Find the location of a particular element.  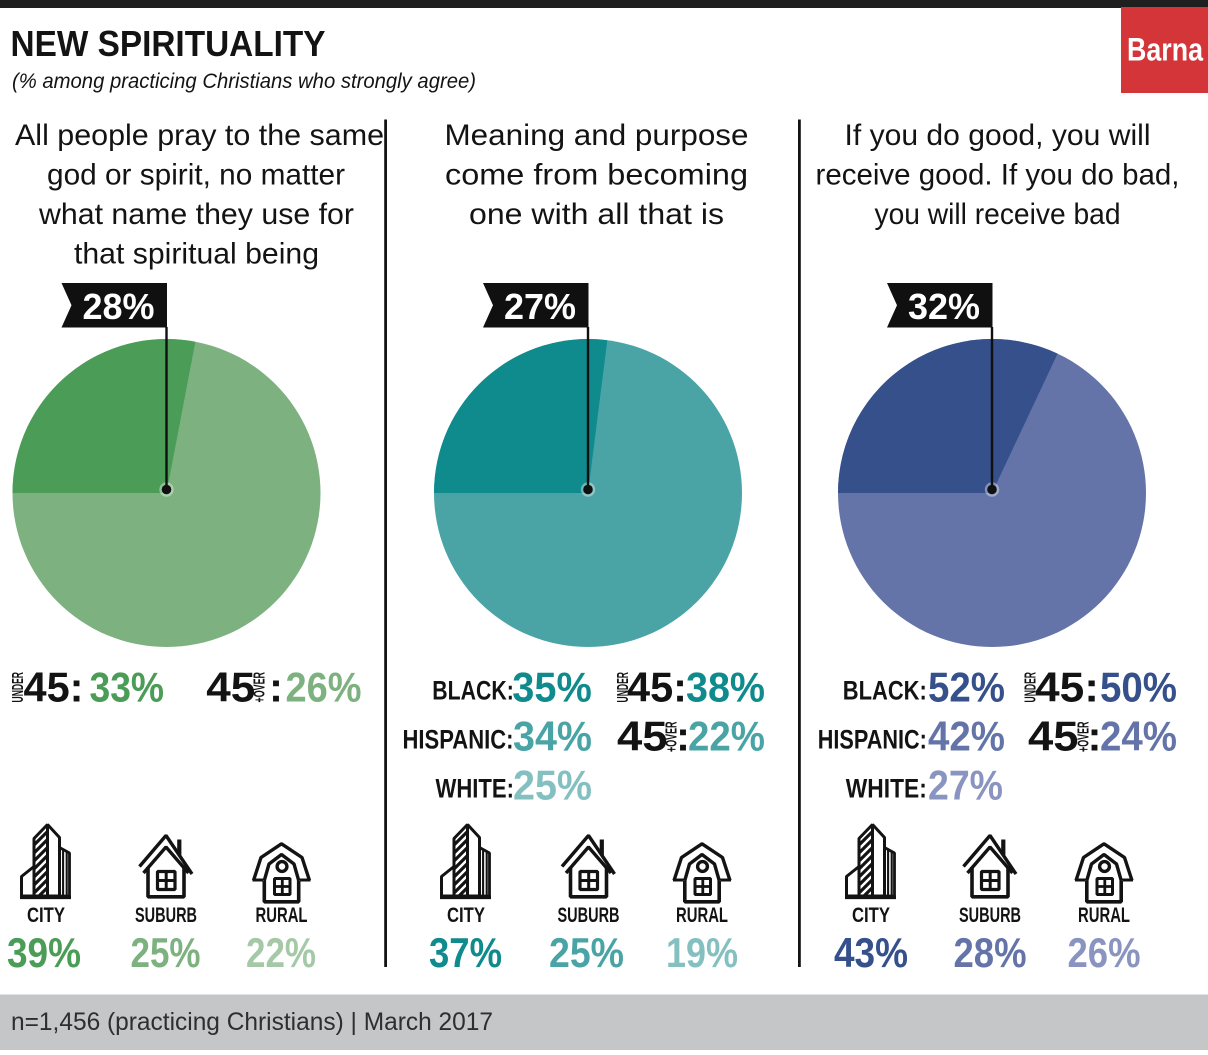

svg-text: 19% is located at coordinates (702, 952).